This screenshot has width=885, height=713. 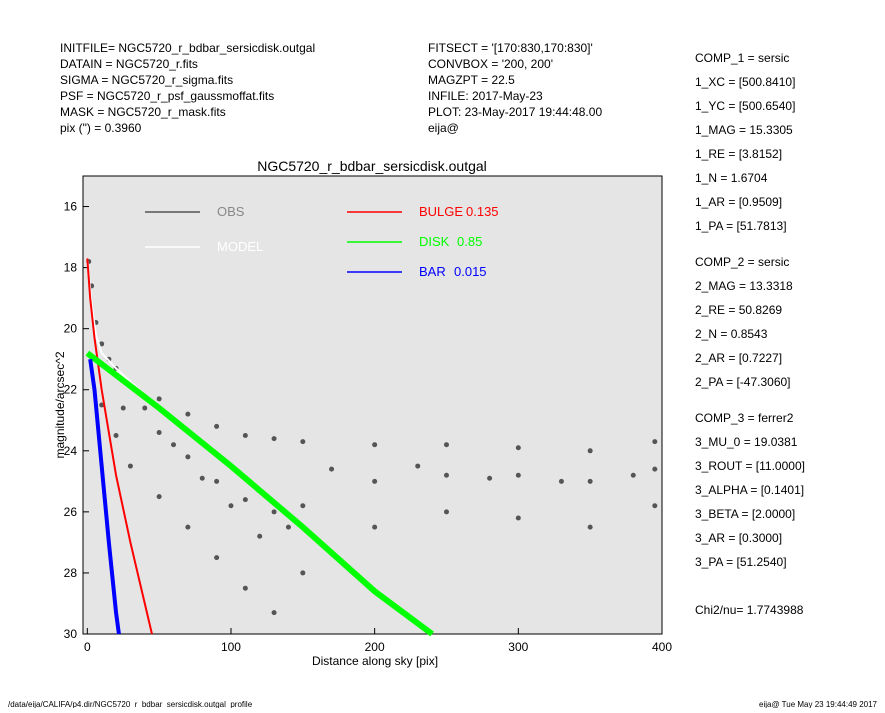 I want to click on legend-label: MODEL, so click(x=240, y=246).